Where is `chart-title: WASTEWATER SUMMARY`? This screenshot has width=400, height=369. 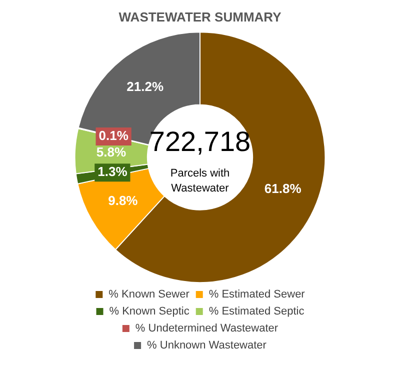
chart-title: WASTEWATER SUMMARY is located at coordinates (200, 16).